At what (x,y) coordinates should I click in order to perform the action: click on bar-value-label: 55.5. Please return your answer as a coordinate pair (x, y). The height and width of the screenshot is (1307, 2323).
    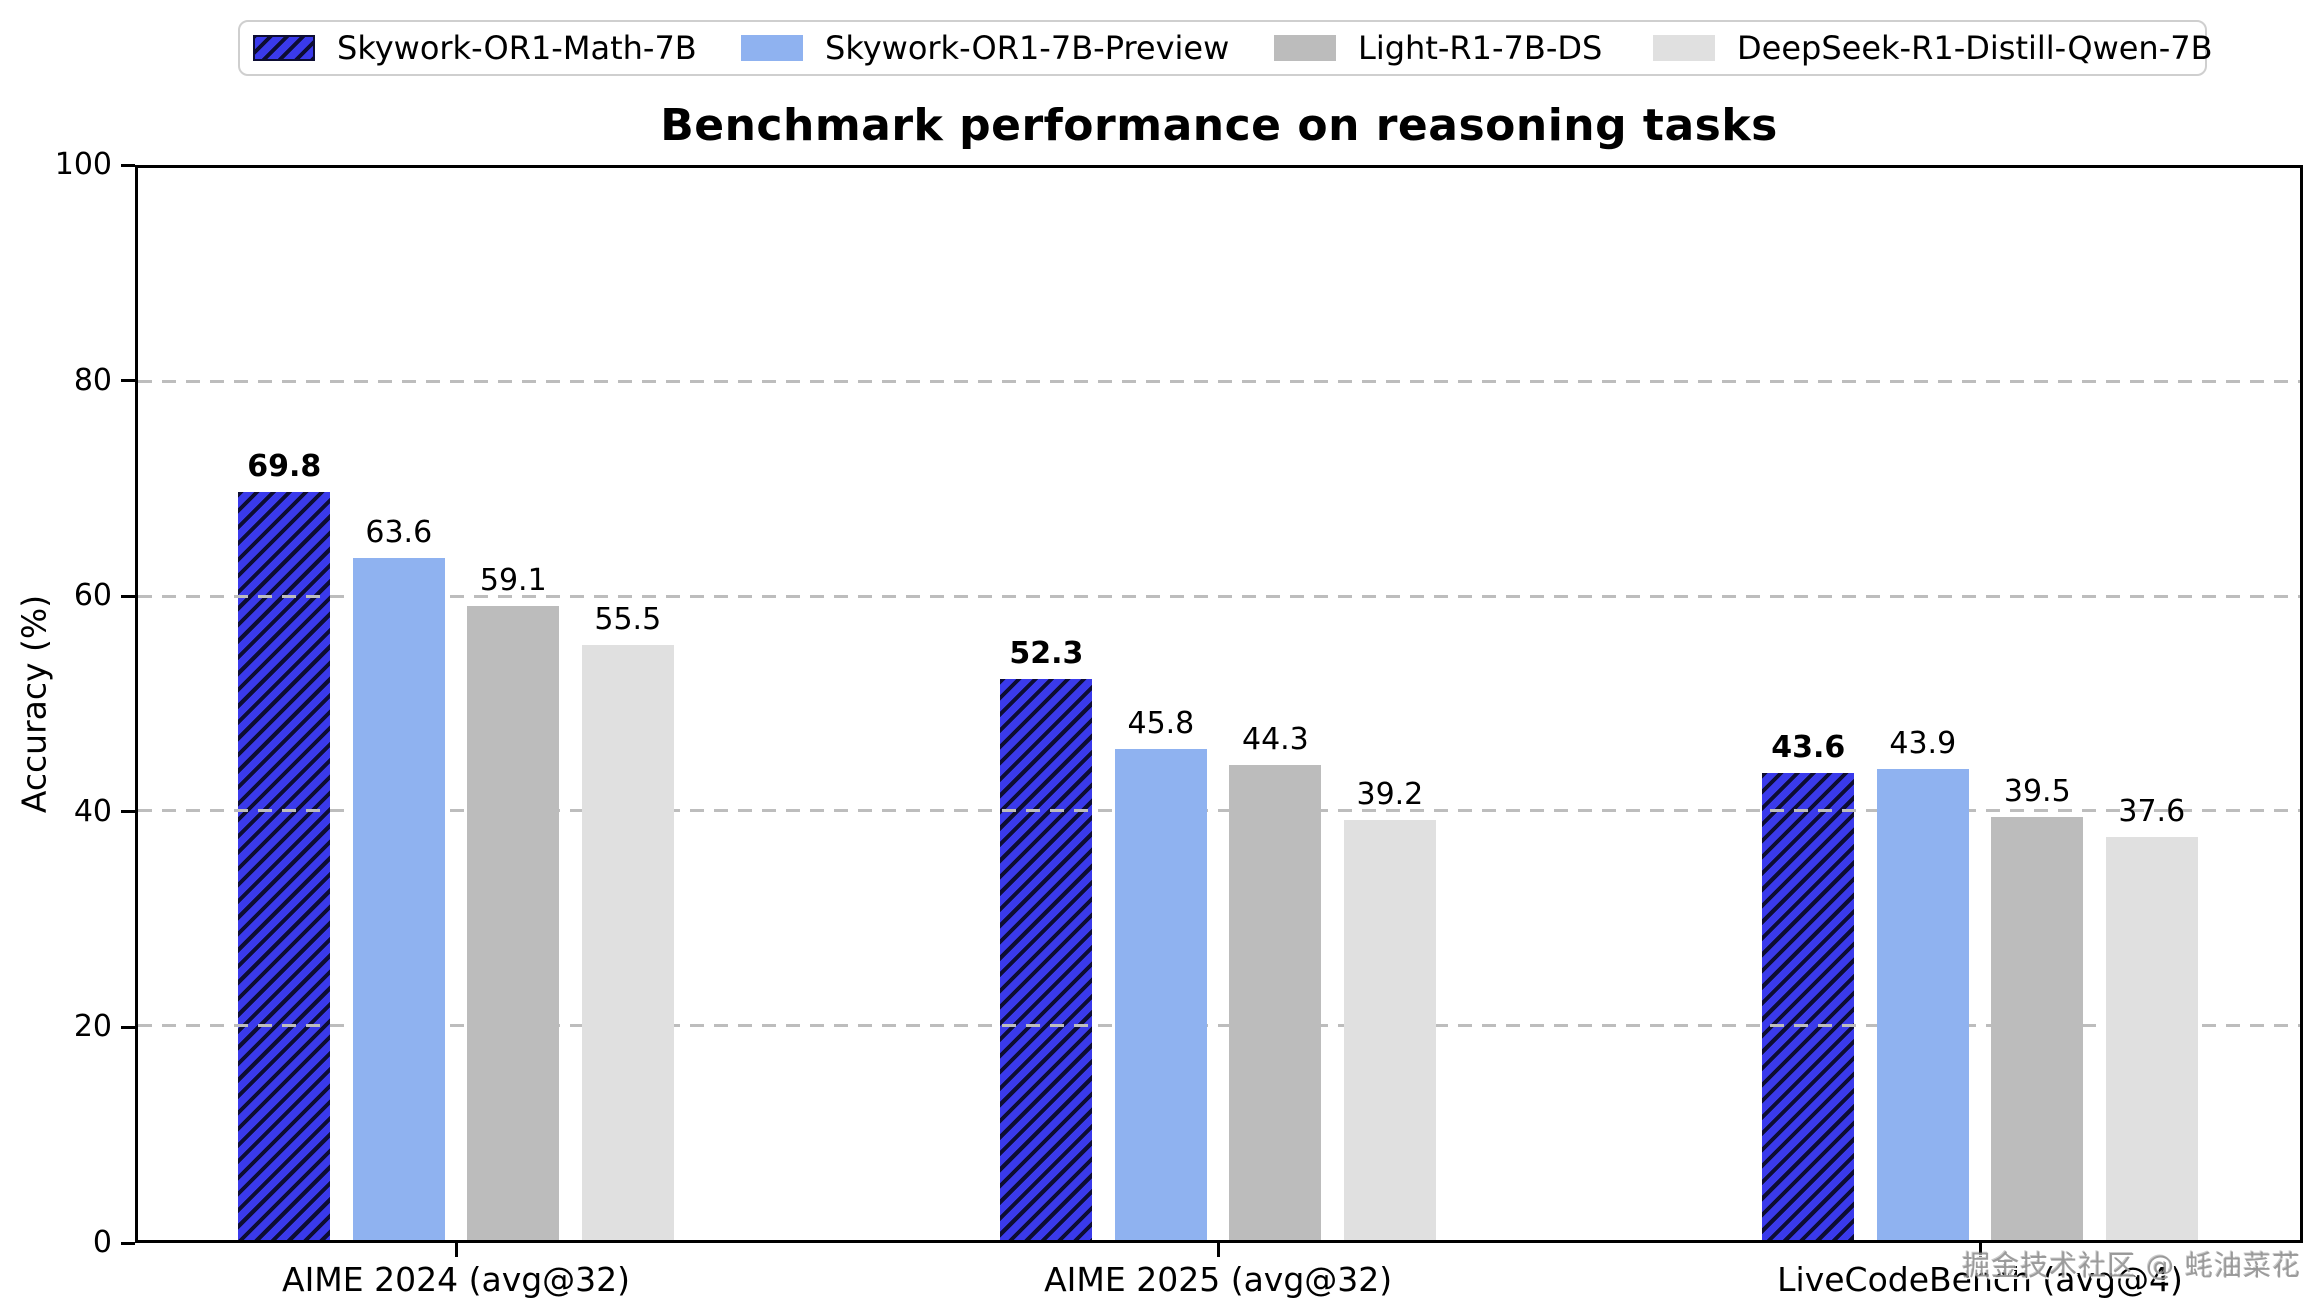
    Looking at the image, I should click on (628, 620).